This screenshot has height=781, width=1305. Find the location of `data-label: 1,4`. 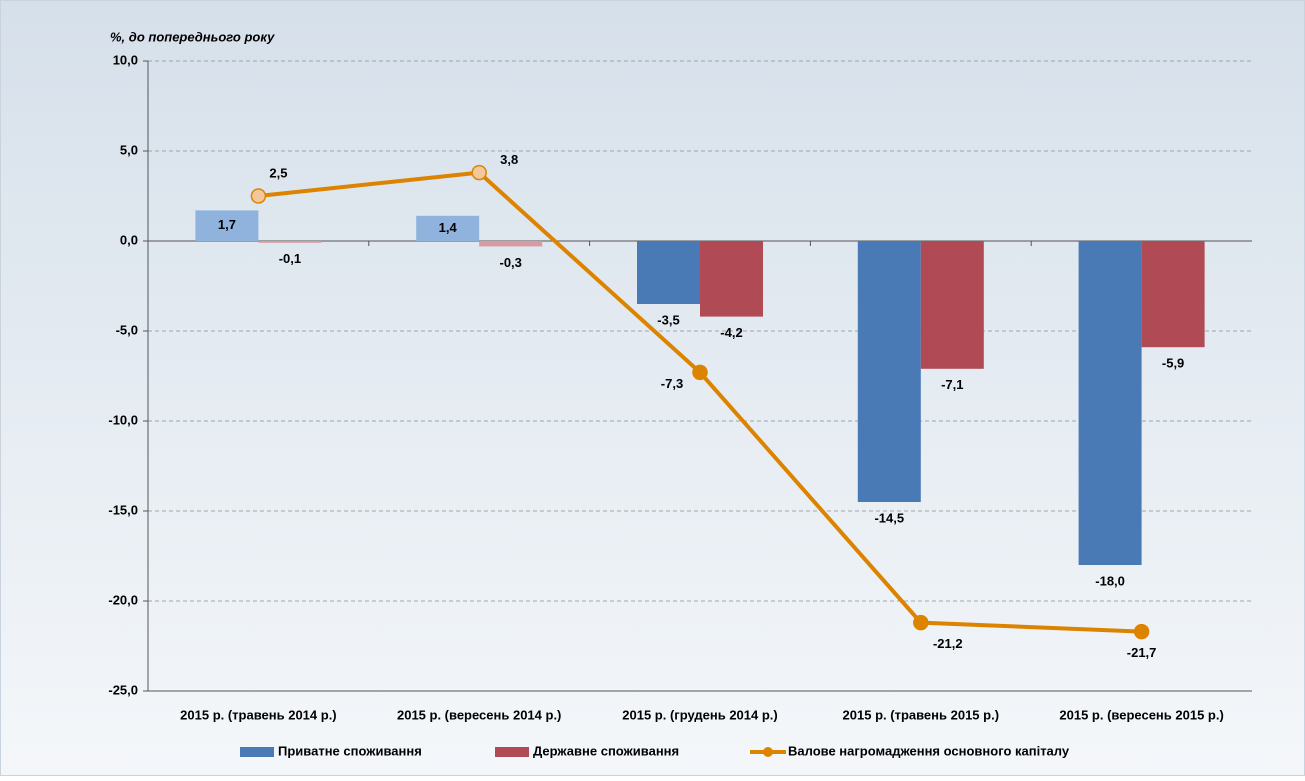

data-label: 1,4 is located at coordinates (448, 227).